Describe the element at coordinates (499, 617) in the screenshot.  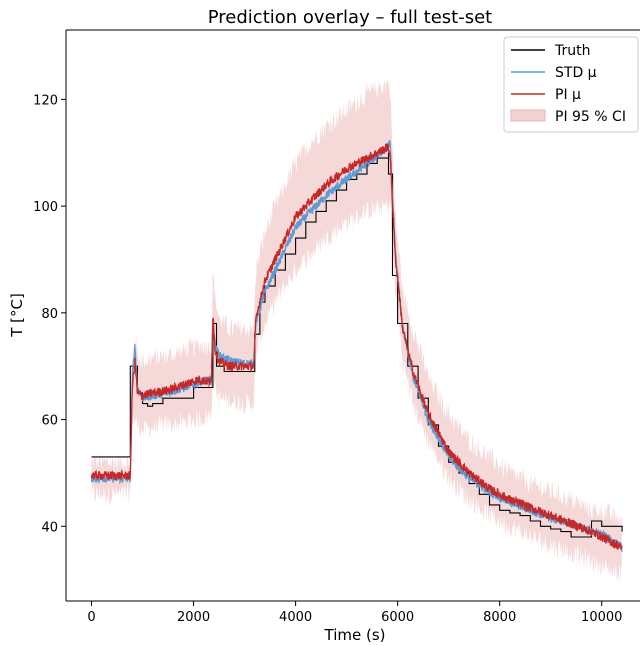
I see `x-tick-label: 8000` at that location.